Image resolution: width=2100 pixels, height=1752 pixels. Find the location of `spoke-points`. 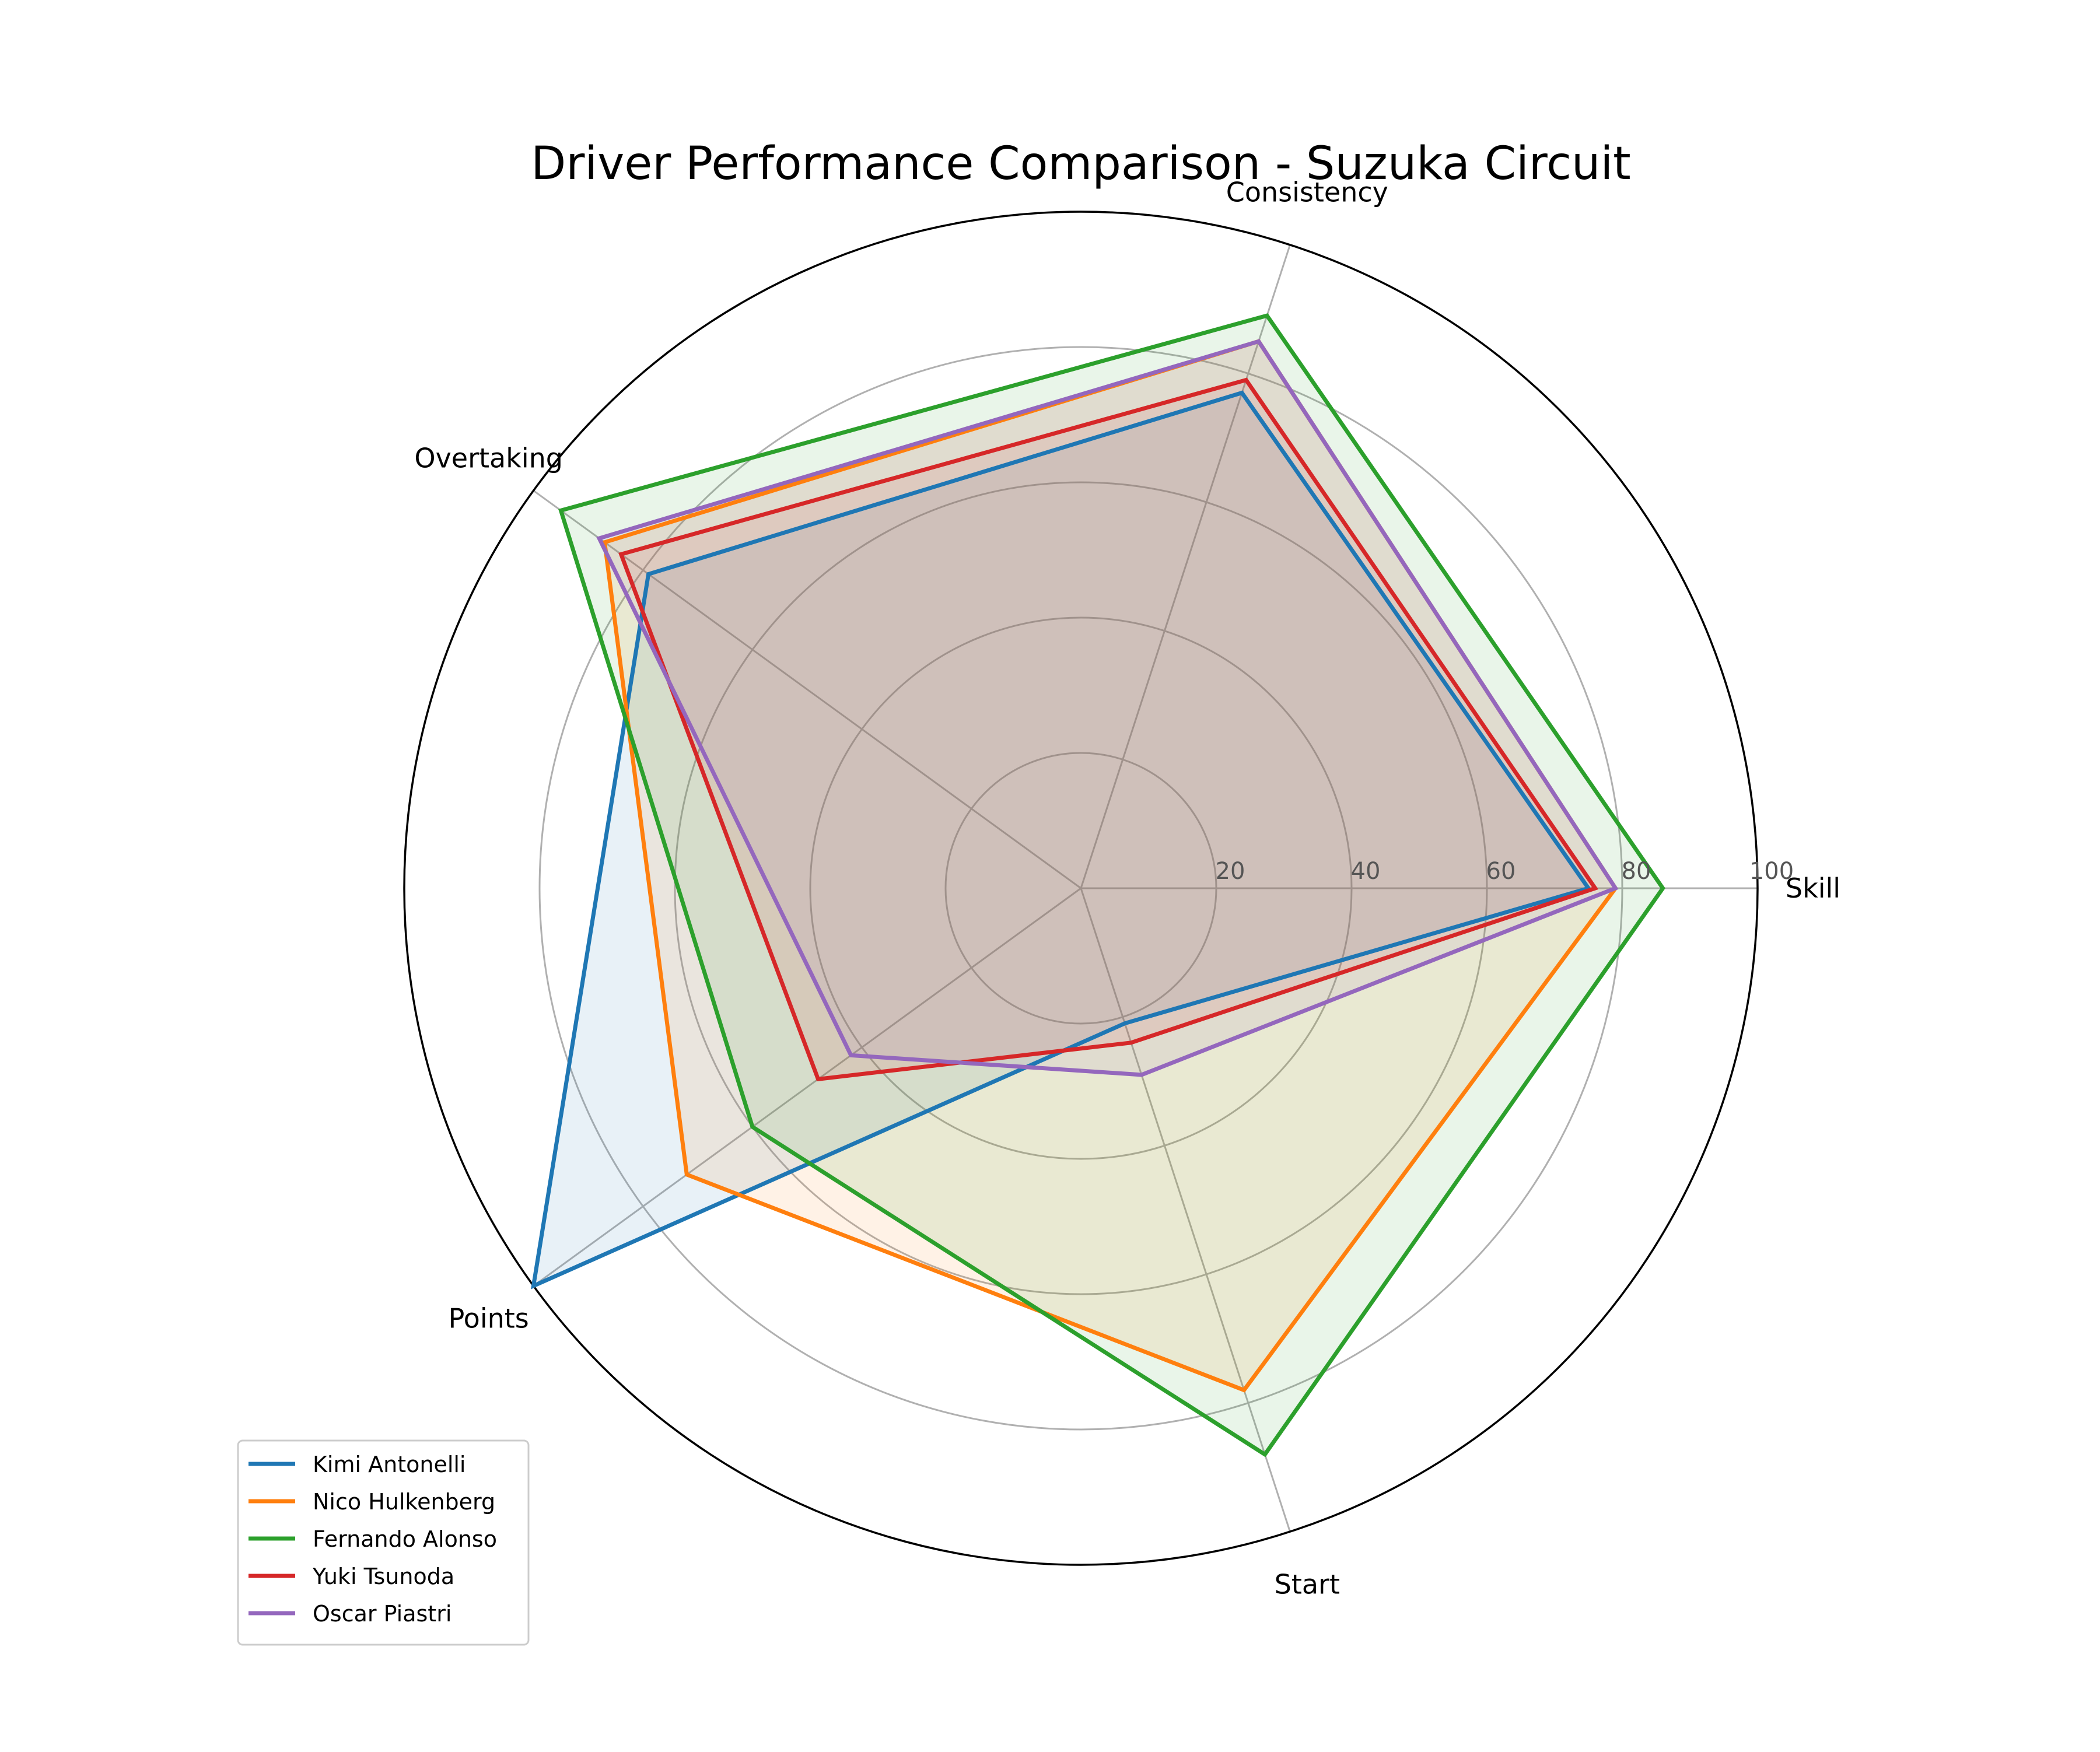

spoke-points is located at coordinates (807, 1087).